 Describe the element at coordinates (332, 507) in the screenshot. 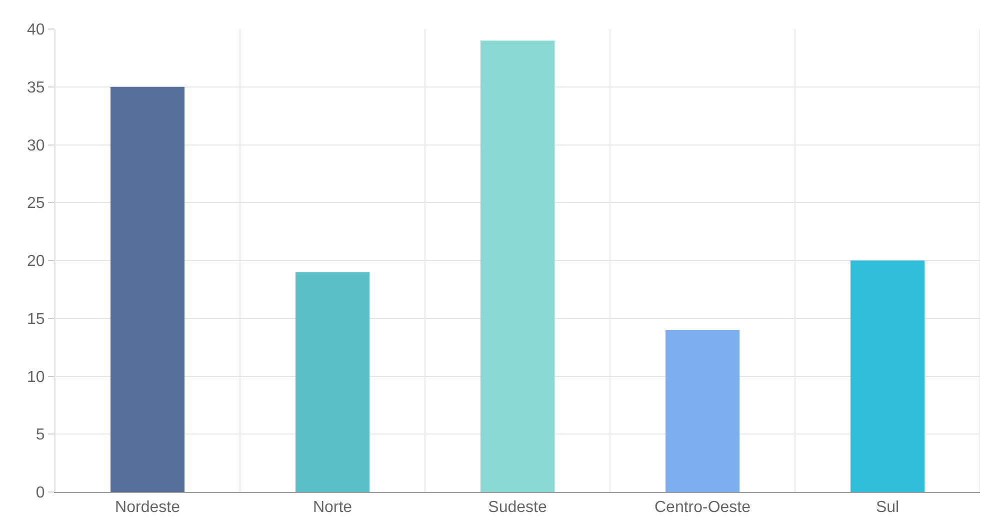

I see `x-tick-label: Norte` at that location.